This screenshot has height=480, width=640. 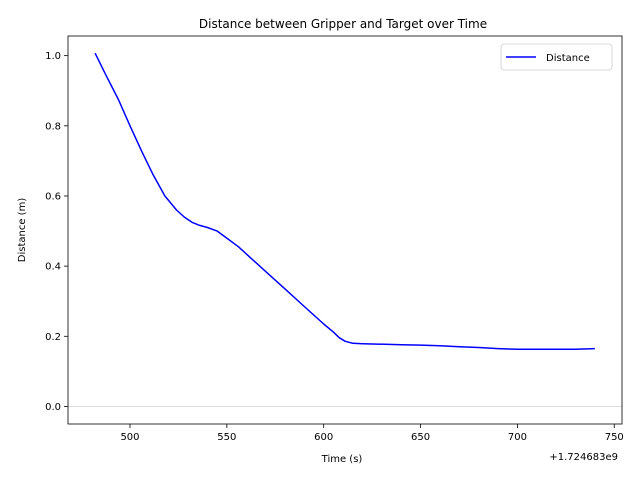 I want to click on y-tick-label: 0.4, so click(x=53, y=267).